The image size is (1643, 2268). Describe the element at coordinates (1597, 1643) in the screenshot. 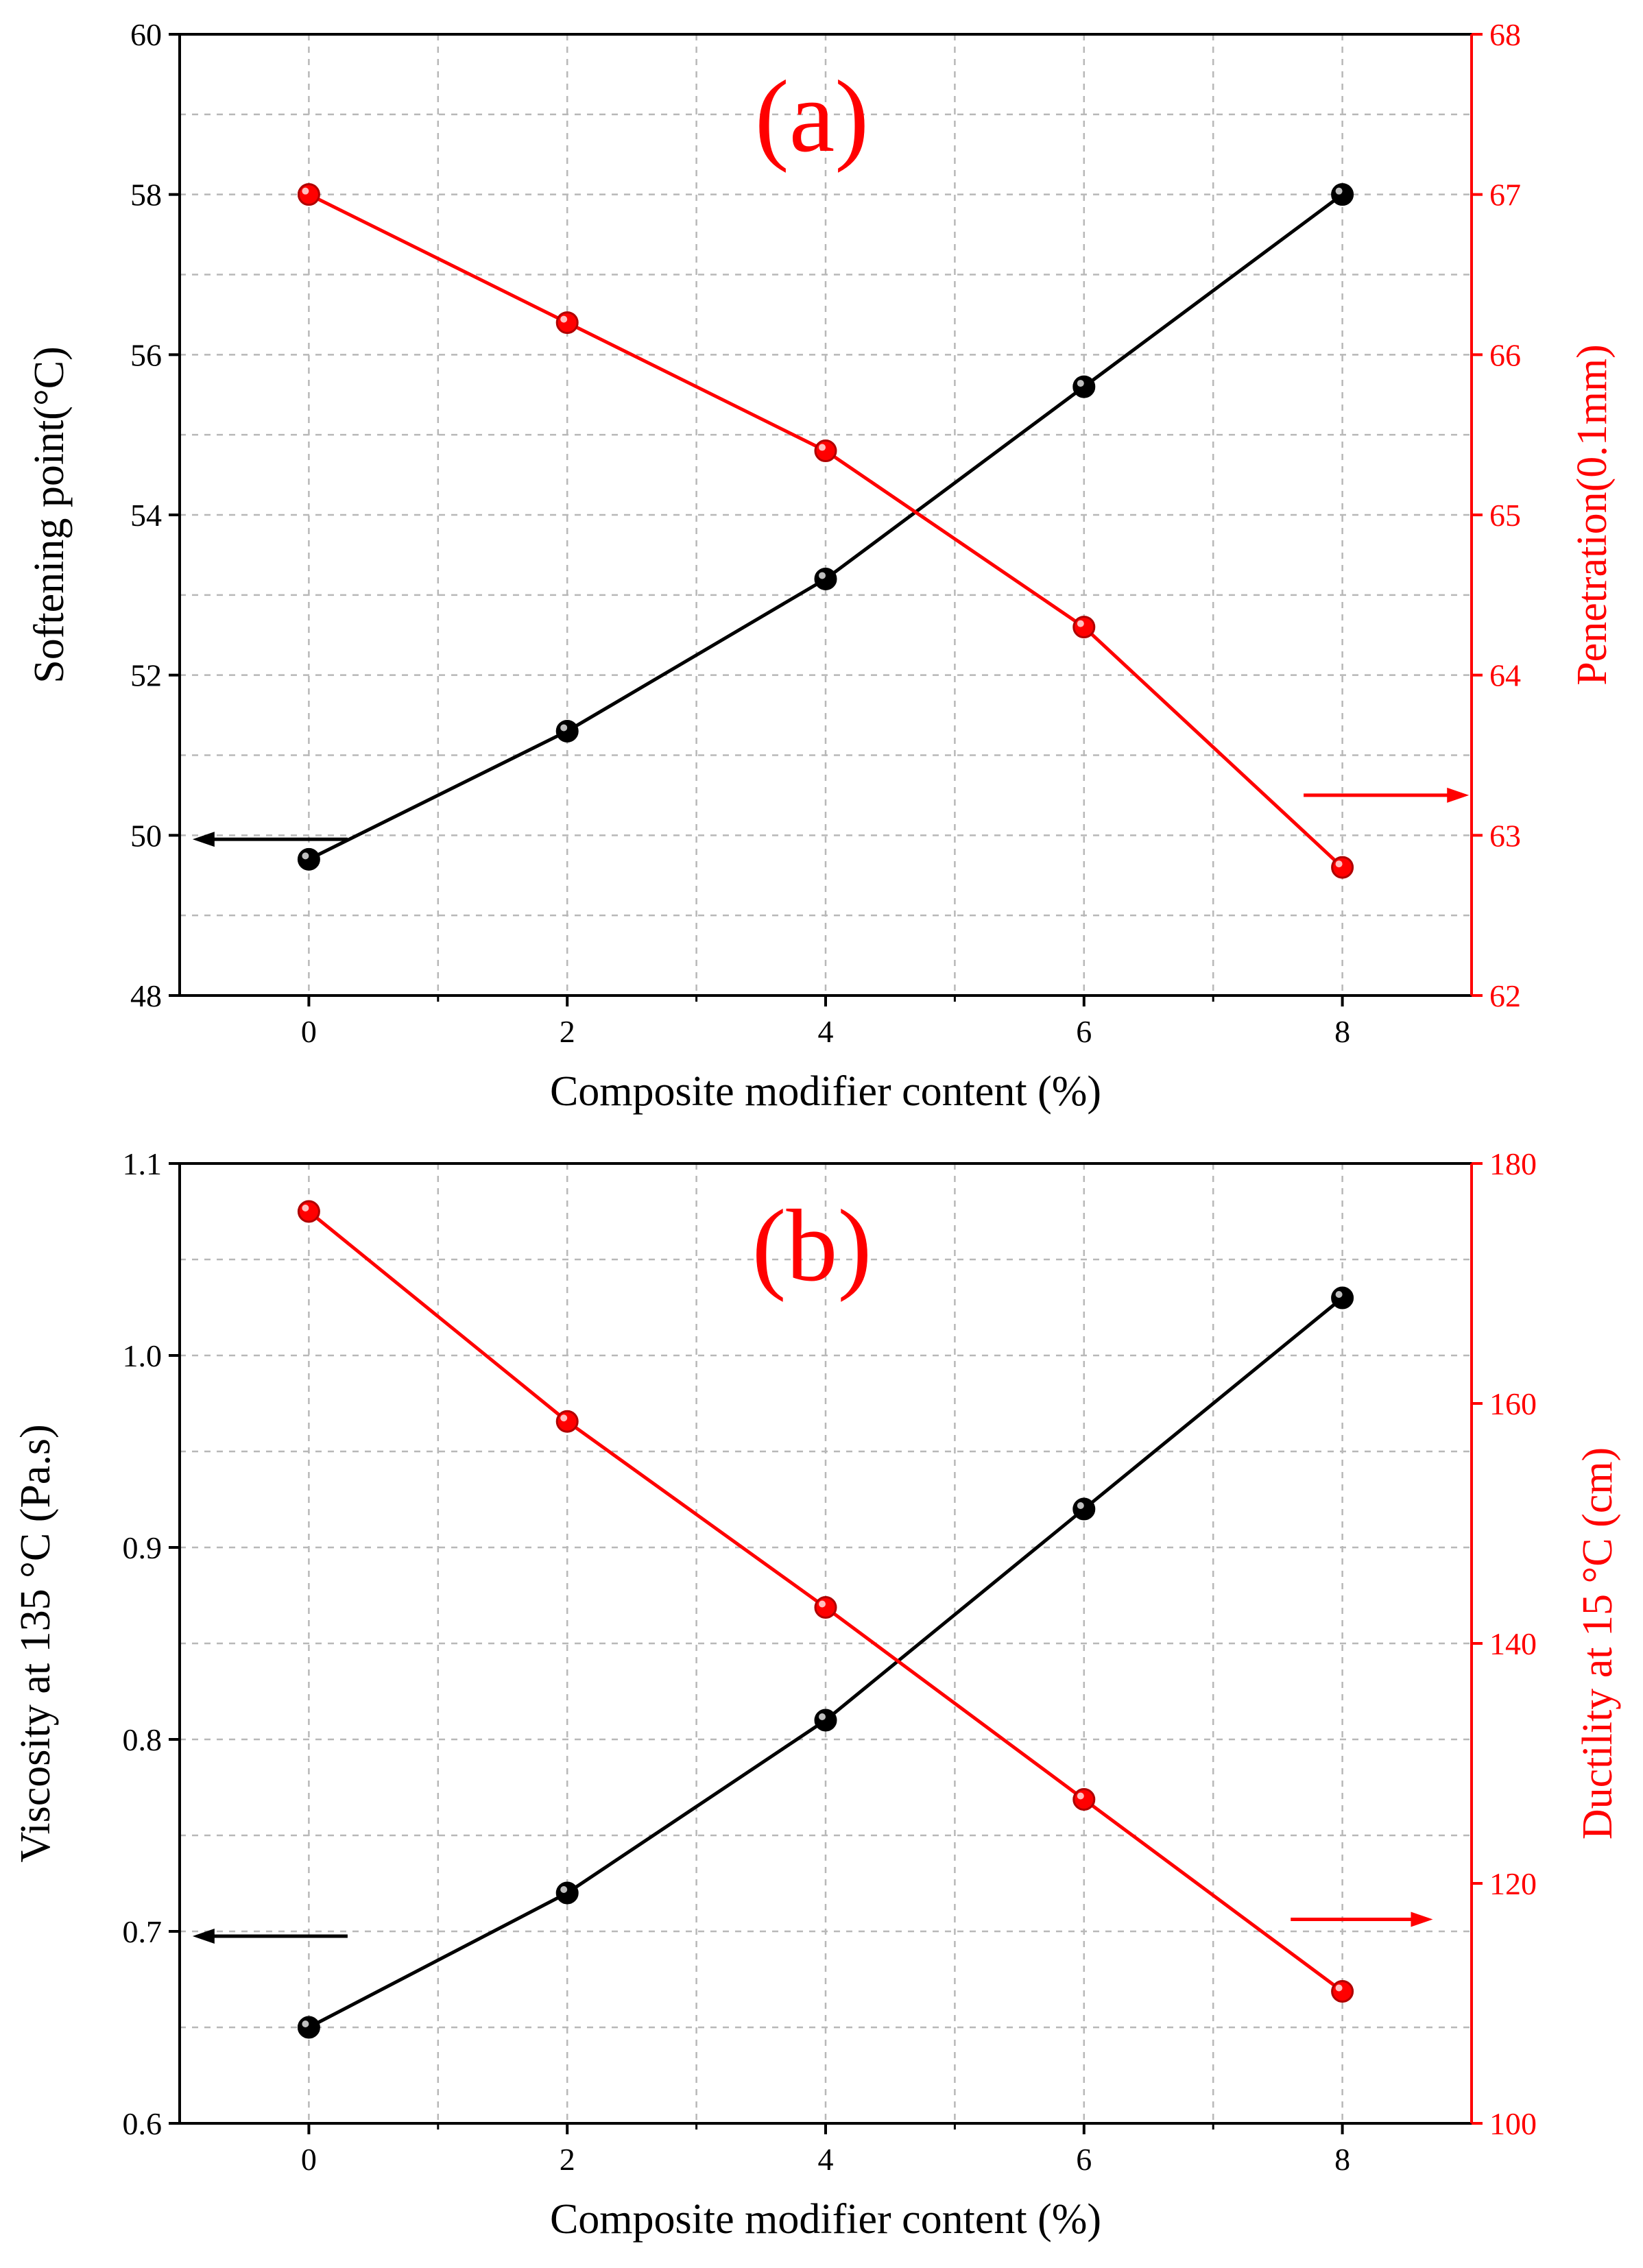

I see `right-y-axis-title: Ductility at 15 °C (cm)` at that location.